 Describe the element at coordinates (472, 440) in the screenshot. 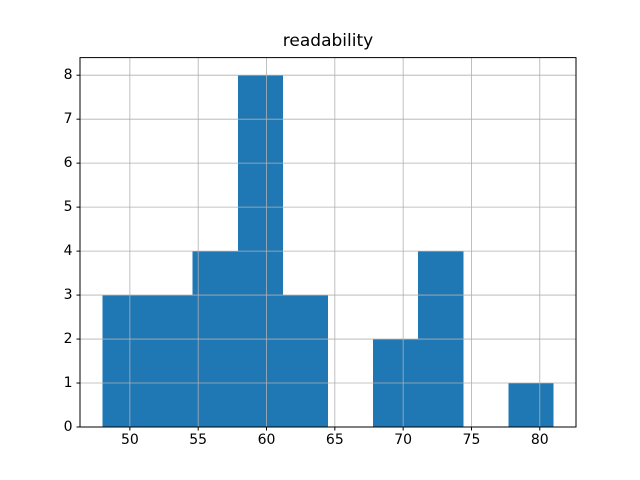

I see `x-tick-label: 75` at that location.